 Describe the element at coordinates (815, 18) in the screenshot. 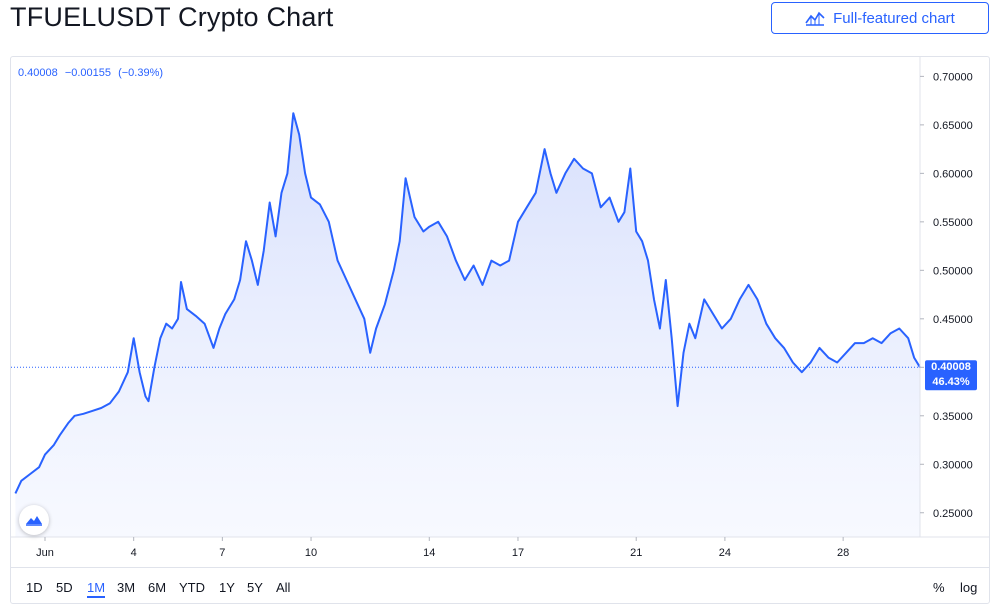

I see `chart-icon` at that location.